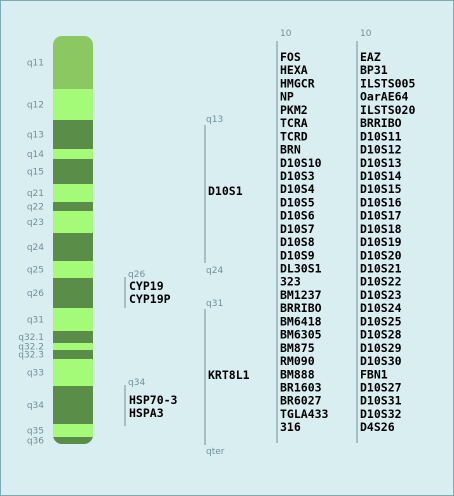 This screenshot has height=496, width=454. Describe the element at coordinates (381, 348) in the screenshot. I see `gene-label: D10S29` at that location.